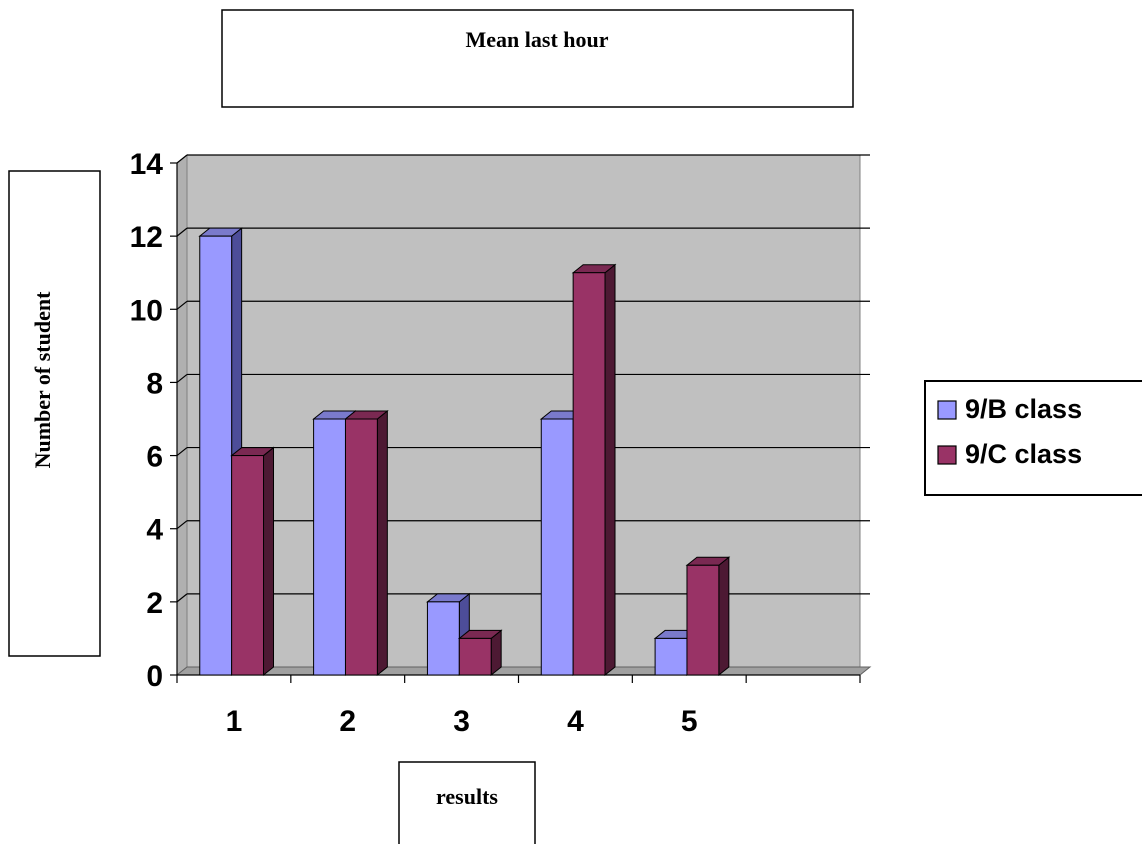  Describe the element at coordinates (146, 237) in the screenshot. I see `y-tick-label: 12` at that location.